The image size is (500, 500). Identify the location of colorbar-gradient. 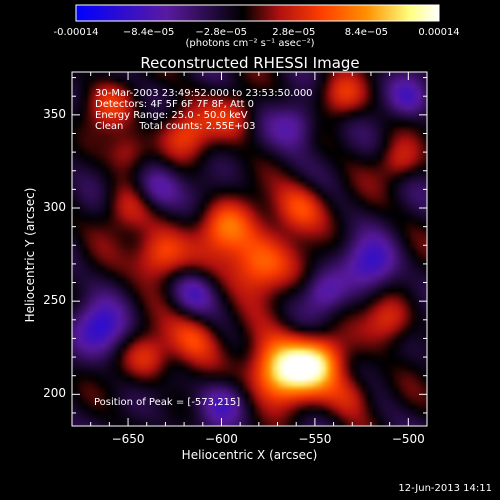
(257, 13).